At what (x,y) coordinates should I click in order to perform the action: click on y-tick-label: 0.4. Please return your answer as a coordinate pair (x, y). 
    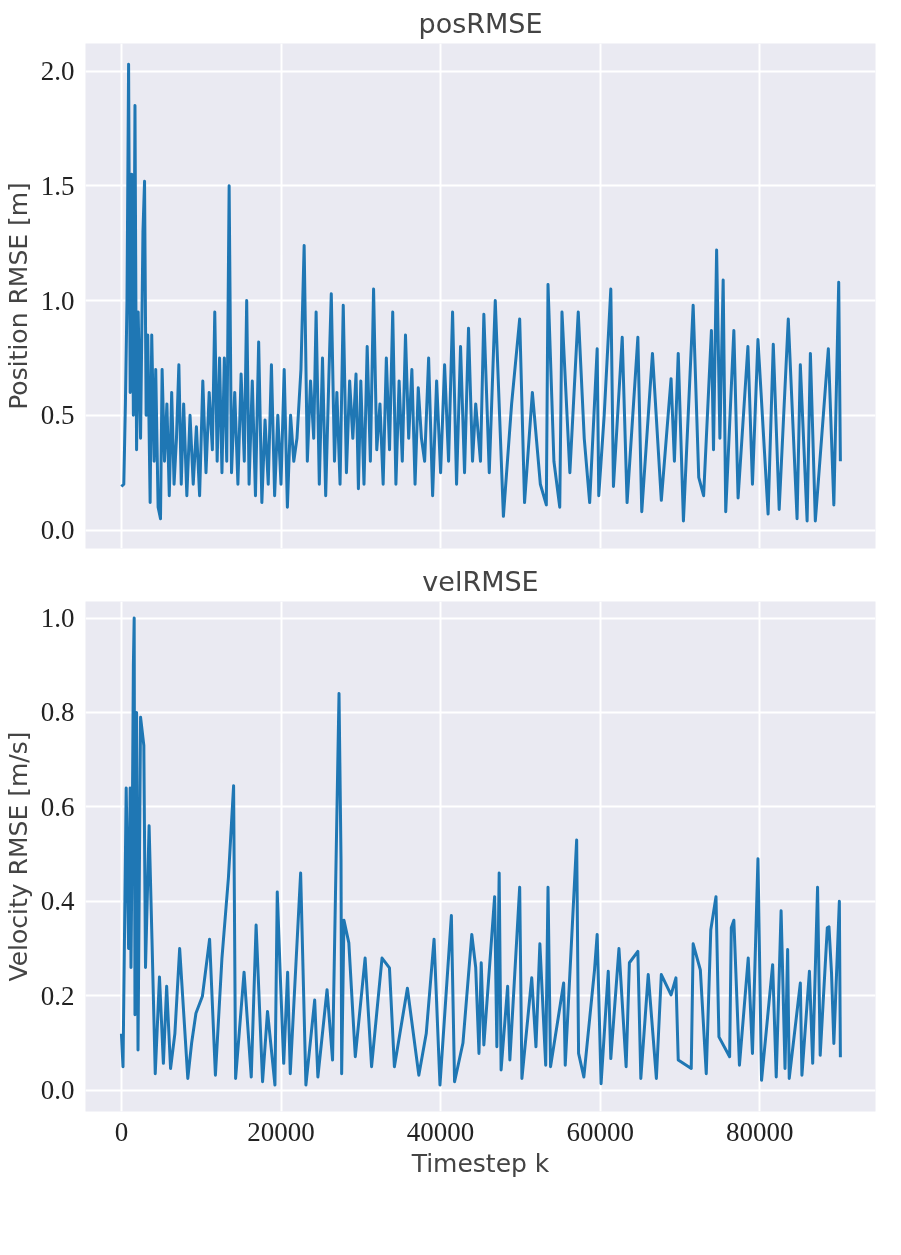
    Looking at the image, I should click on (57, 901).